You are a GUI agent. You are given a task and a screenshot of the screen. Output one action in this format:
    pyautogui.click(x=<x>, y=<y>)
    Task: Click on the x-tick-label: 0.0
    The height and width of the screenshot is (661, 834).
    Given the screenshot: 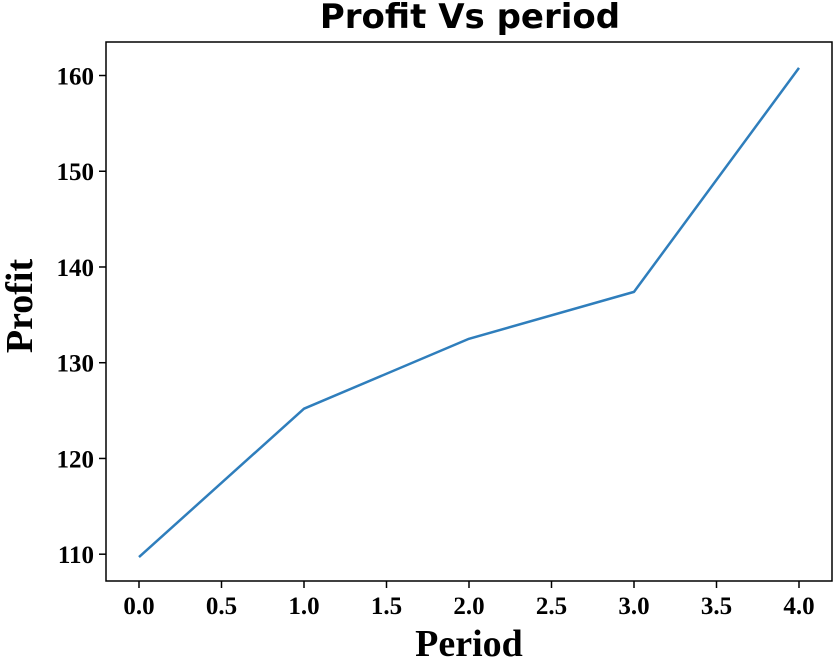 What is the action you would take?
    pyautogui.click(x=138, y=606)
    